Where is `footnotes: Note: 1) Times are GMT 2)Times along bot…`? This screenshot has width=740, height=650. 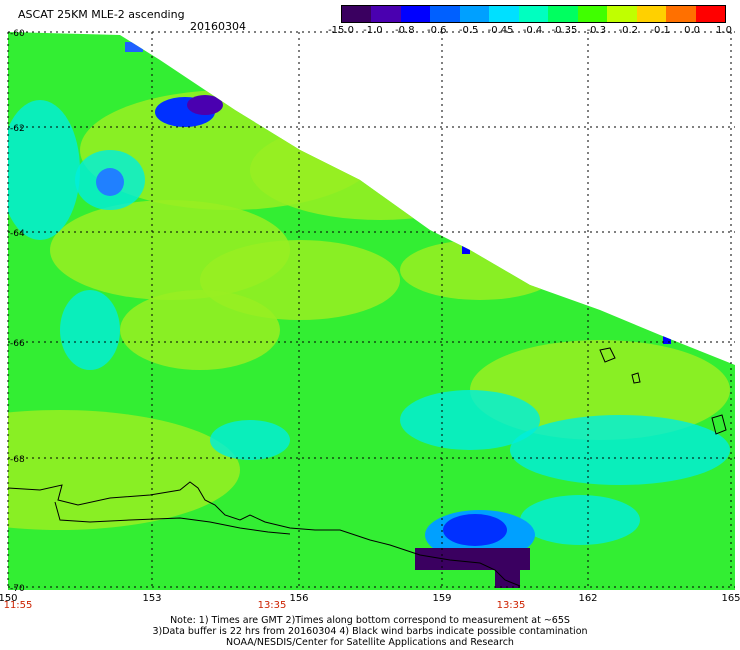
footnotes: Note: 1) Times are GMT 2)Times along bot… is located at coordinates (370, 631).